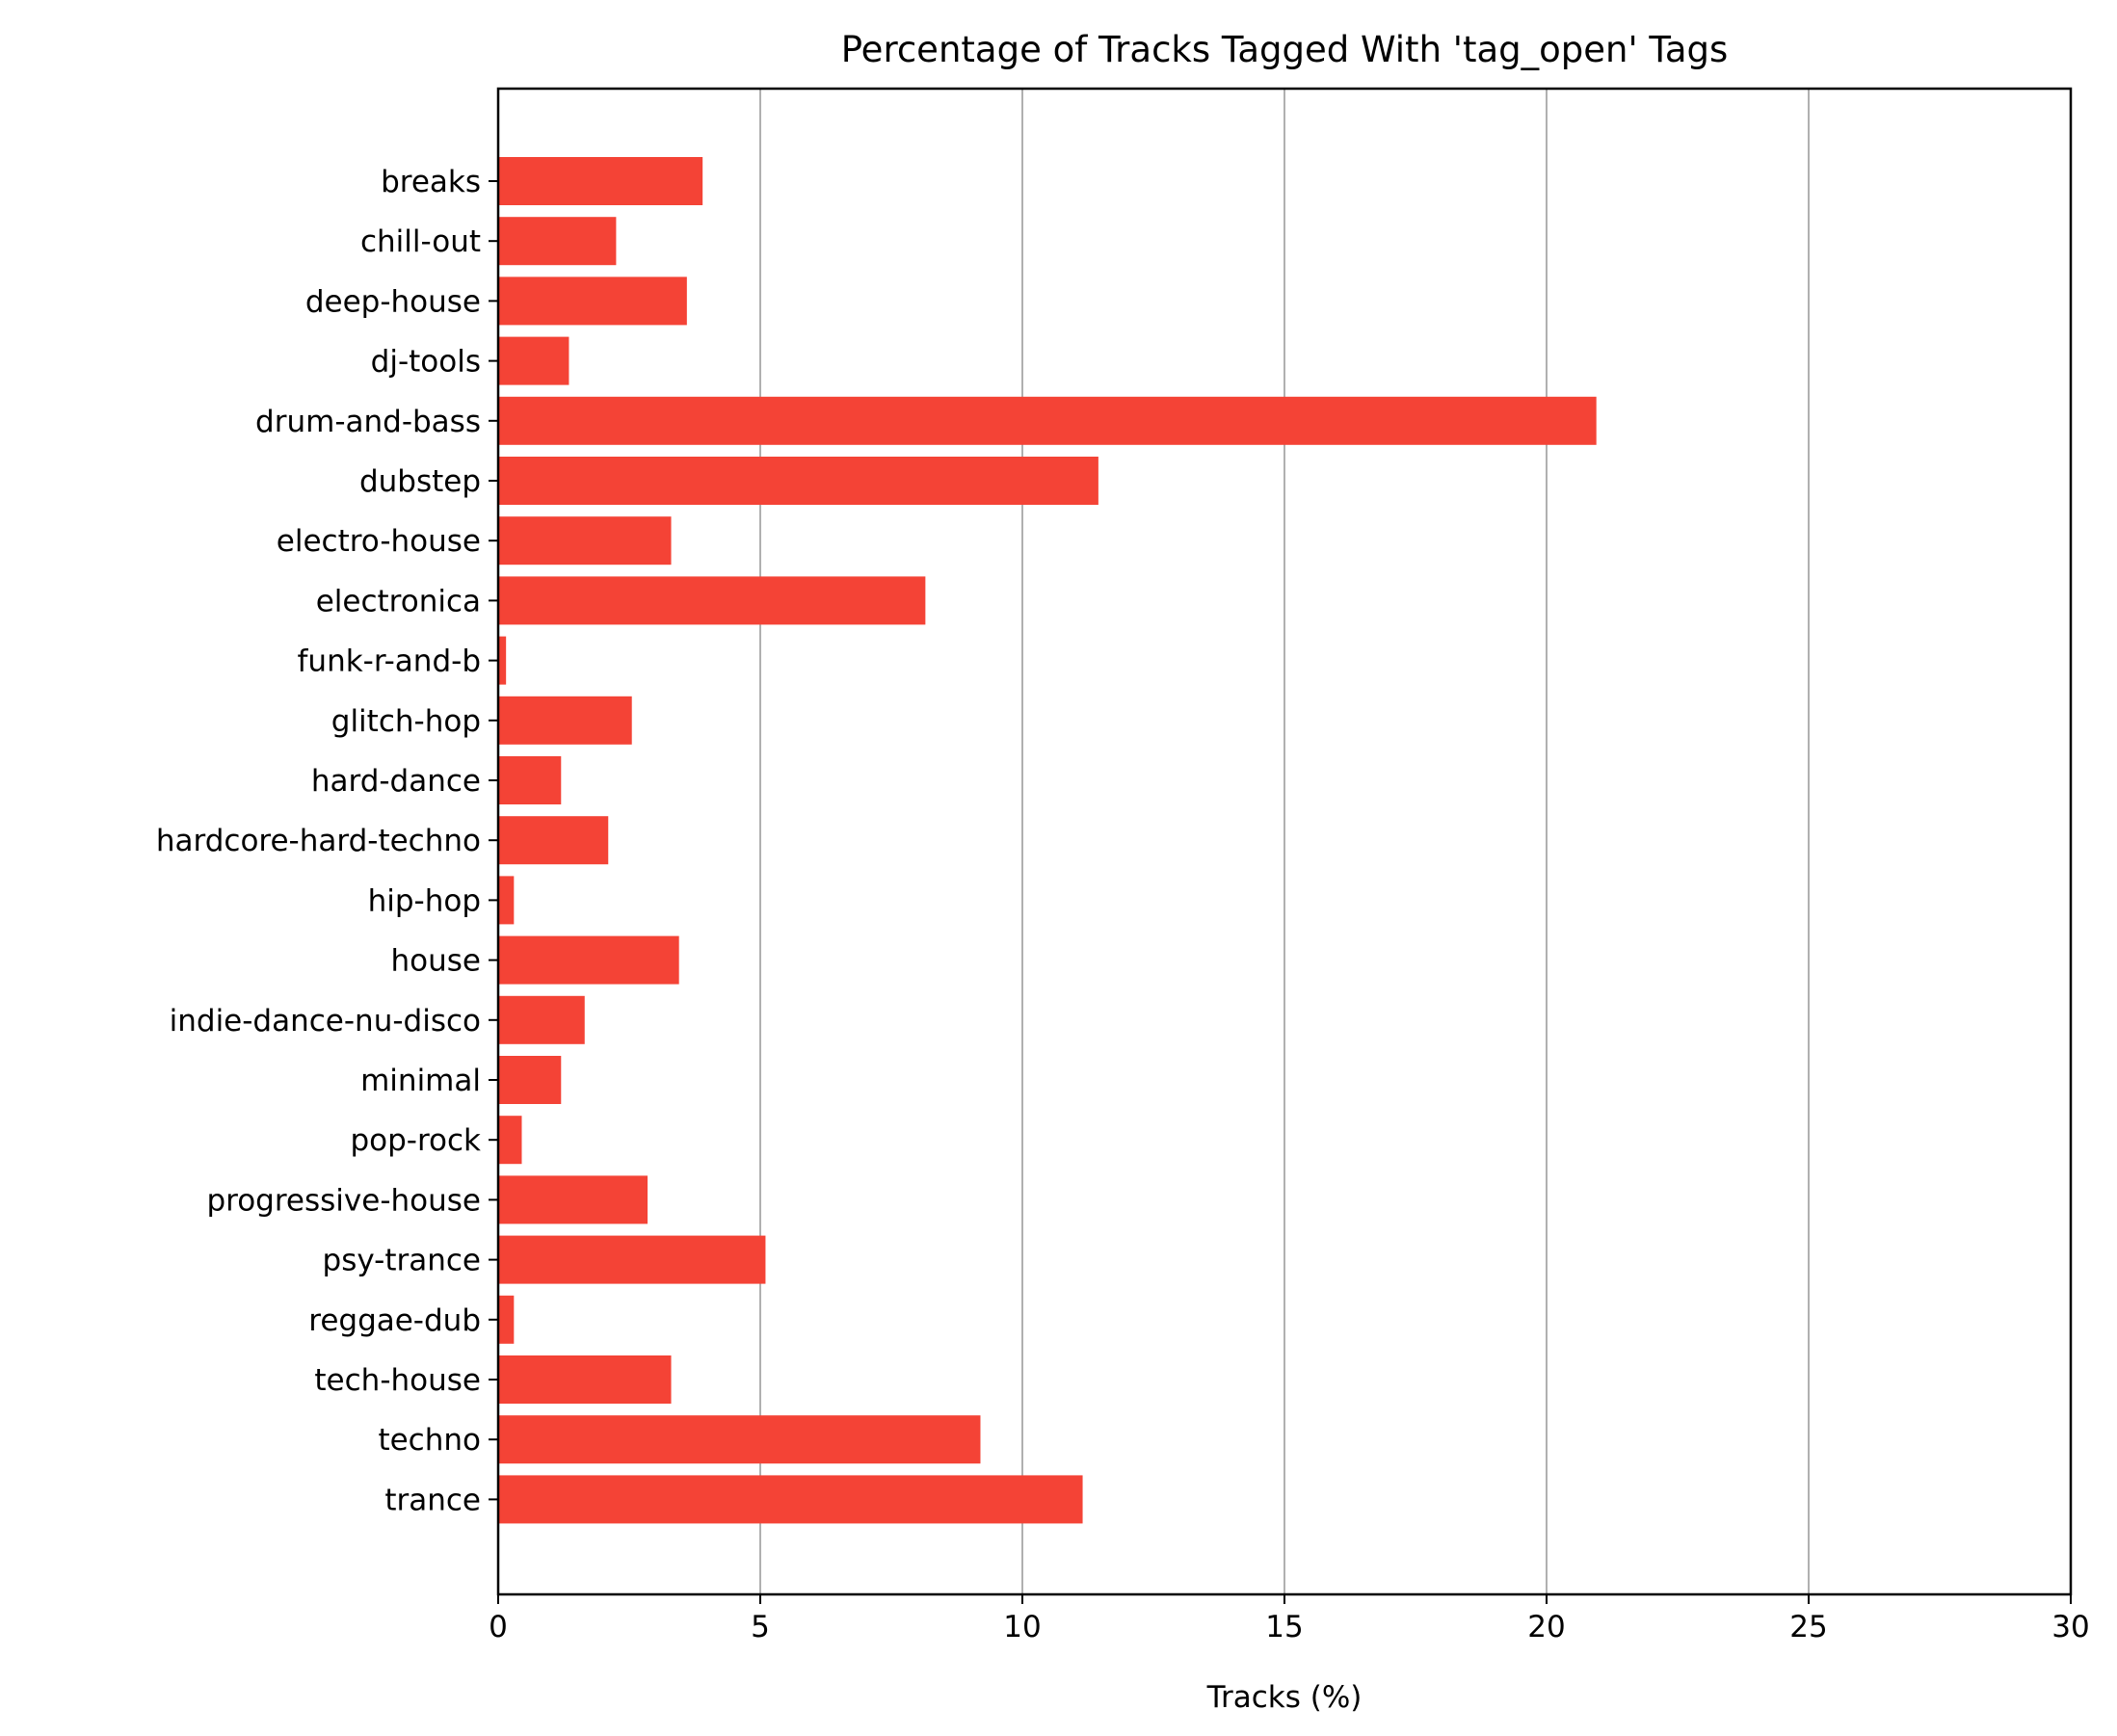  Describe the element at coordinates (420, 241) in the screenshot. I see `y-tick-label: chill-out` at that location.